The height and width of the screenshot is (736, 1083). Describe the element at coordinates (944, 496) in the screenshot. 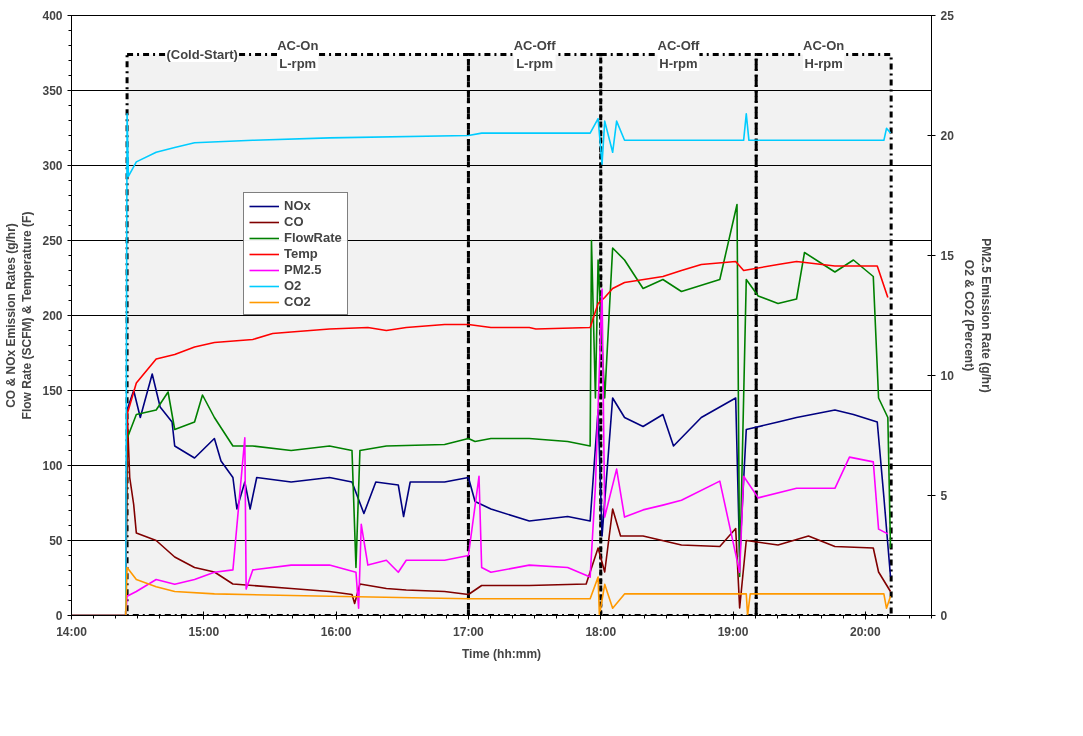

I see `y2-tick-label: 5` at that location.